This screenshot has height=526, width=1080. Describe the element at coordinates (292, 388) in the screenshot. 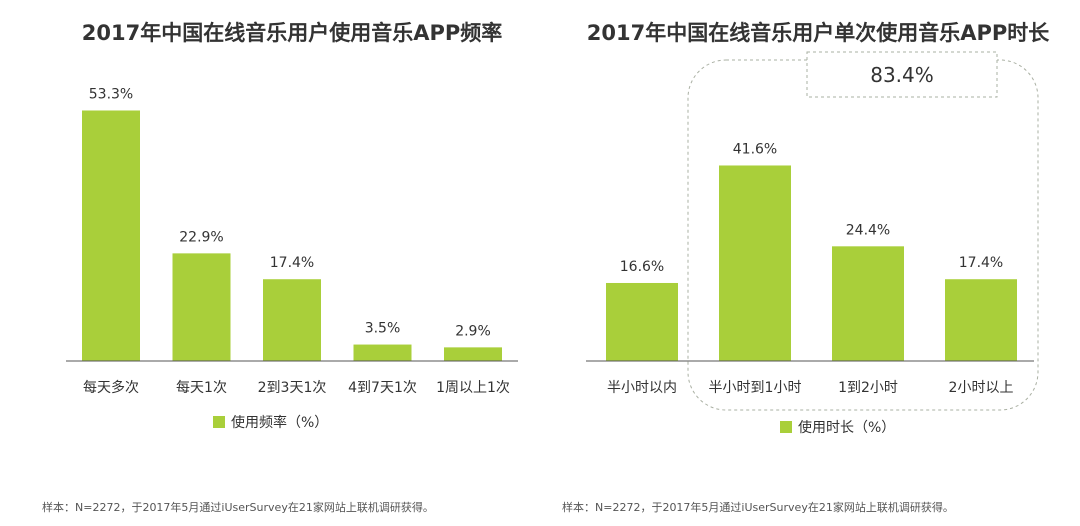

I see `chart1-category-label-3: 2到3天1次` at that location.